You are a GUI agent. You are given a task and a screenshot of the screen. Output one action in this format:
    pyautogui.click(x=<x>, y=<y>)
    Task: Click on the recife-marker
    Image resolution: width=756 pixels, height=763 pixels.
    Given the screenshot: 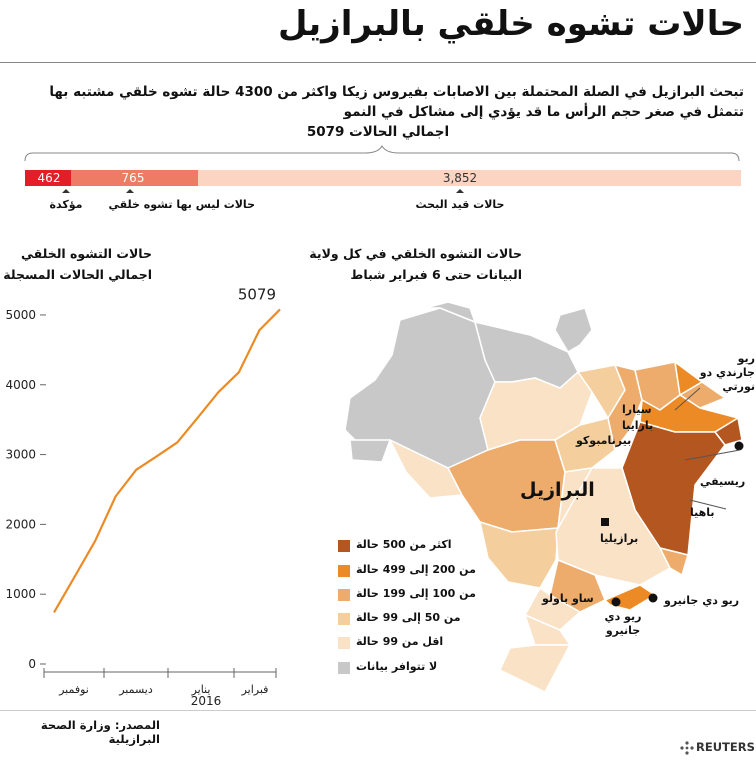 What is the action you would take?
    pyautogui.click(x=739, y=446)
    